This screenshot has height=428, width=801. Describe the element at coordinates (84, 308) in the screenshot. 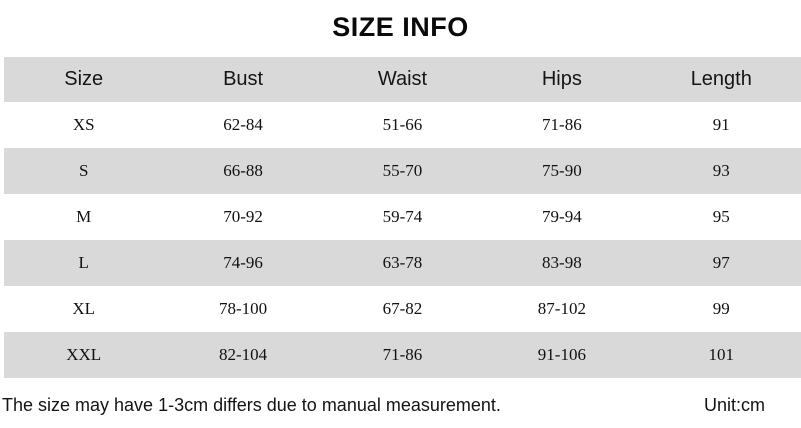

I see `size-cell: XL` at that location.